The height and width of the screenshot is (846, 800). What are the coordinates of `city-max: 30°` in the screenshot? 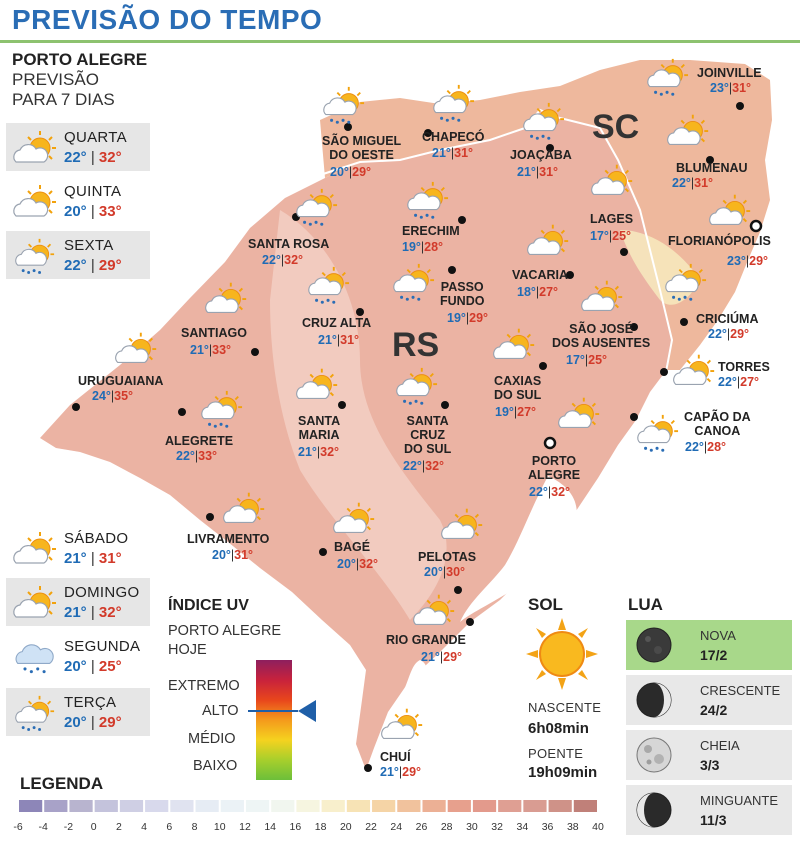 It's located at (456, 572).